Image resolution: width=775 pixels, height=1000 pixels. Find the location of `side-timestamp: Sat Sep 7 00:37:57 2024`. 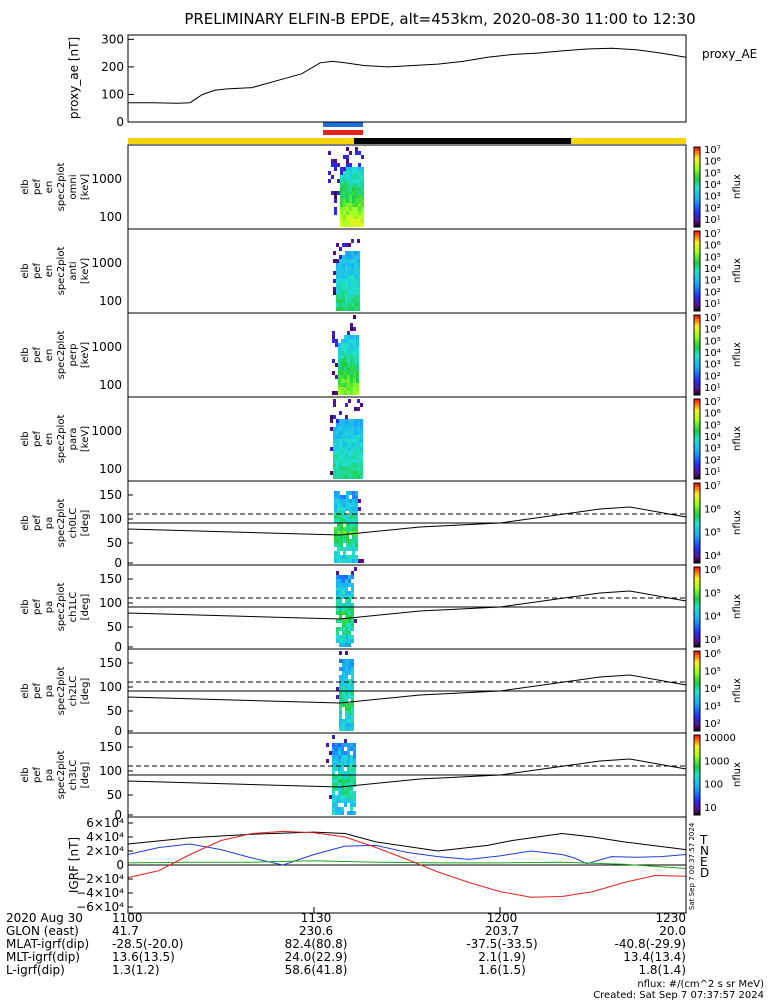

side-timestamp: Sat Sep 7 00:37:57 2024 is located at coordinates (692, 866).